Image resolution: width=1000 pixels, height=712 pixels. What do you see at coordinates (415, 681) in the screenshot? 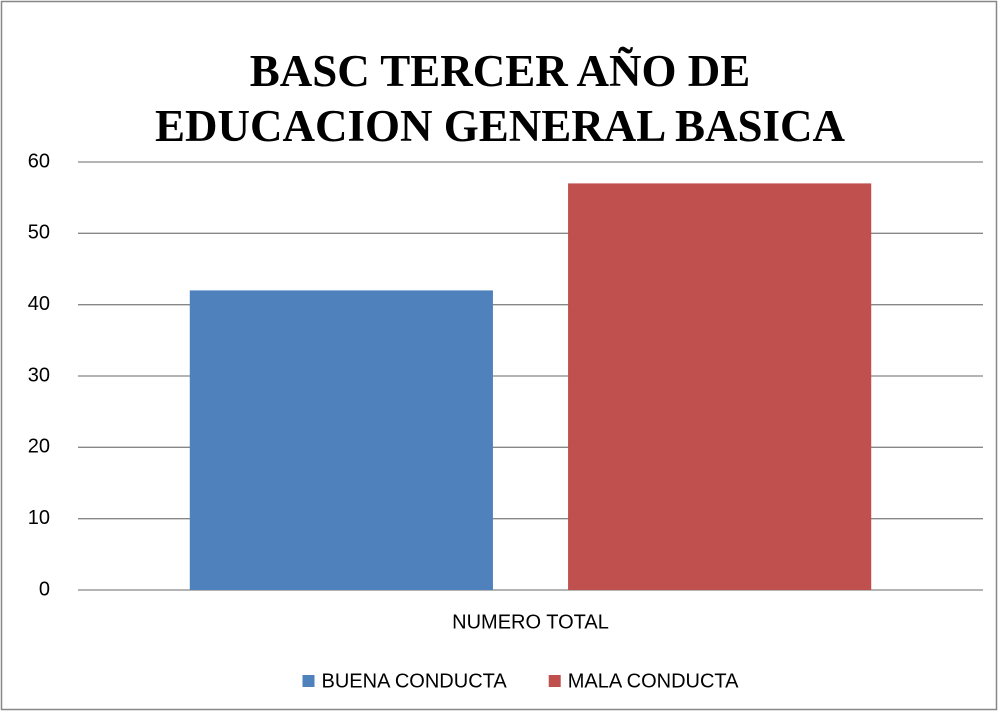
I see `legend-label: BUENA CONDUCTA` at bounding box center [415, 681].